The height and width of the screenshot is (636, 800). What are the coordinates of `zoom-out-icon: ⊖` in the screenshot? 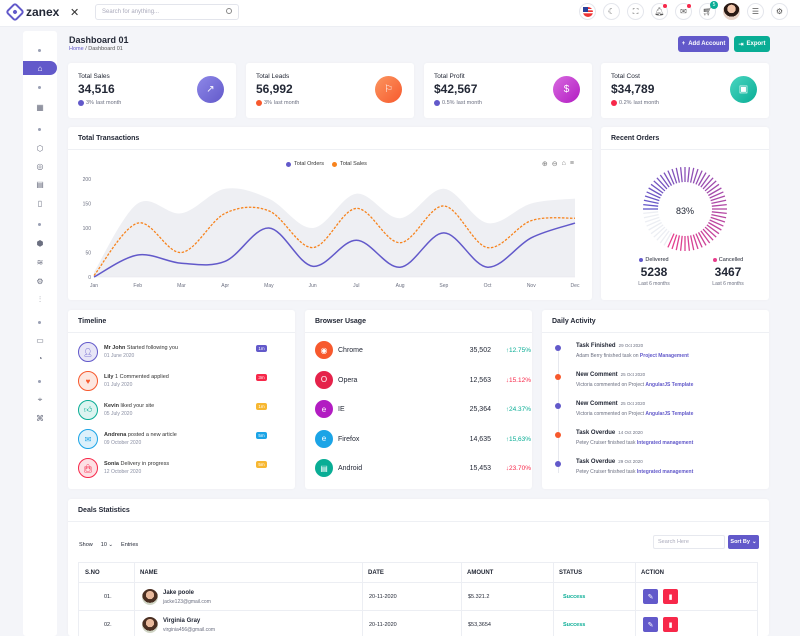 It's located at (554, 164).